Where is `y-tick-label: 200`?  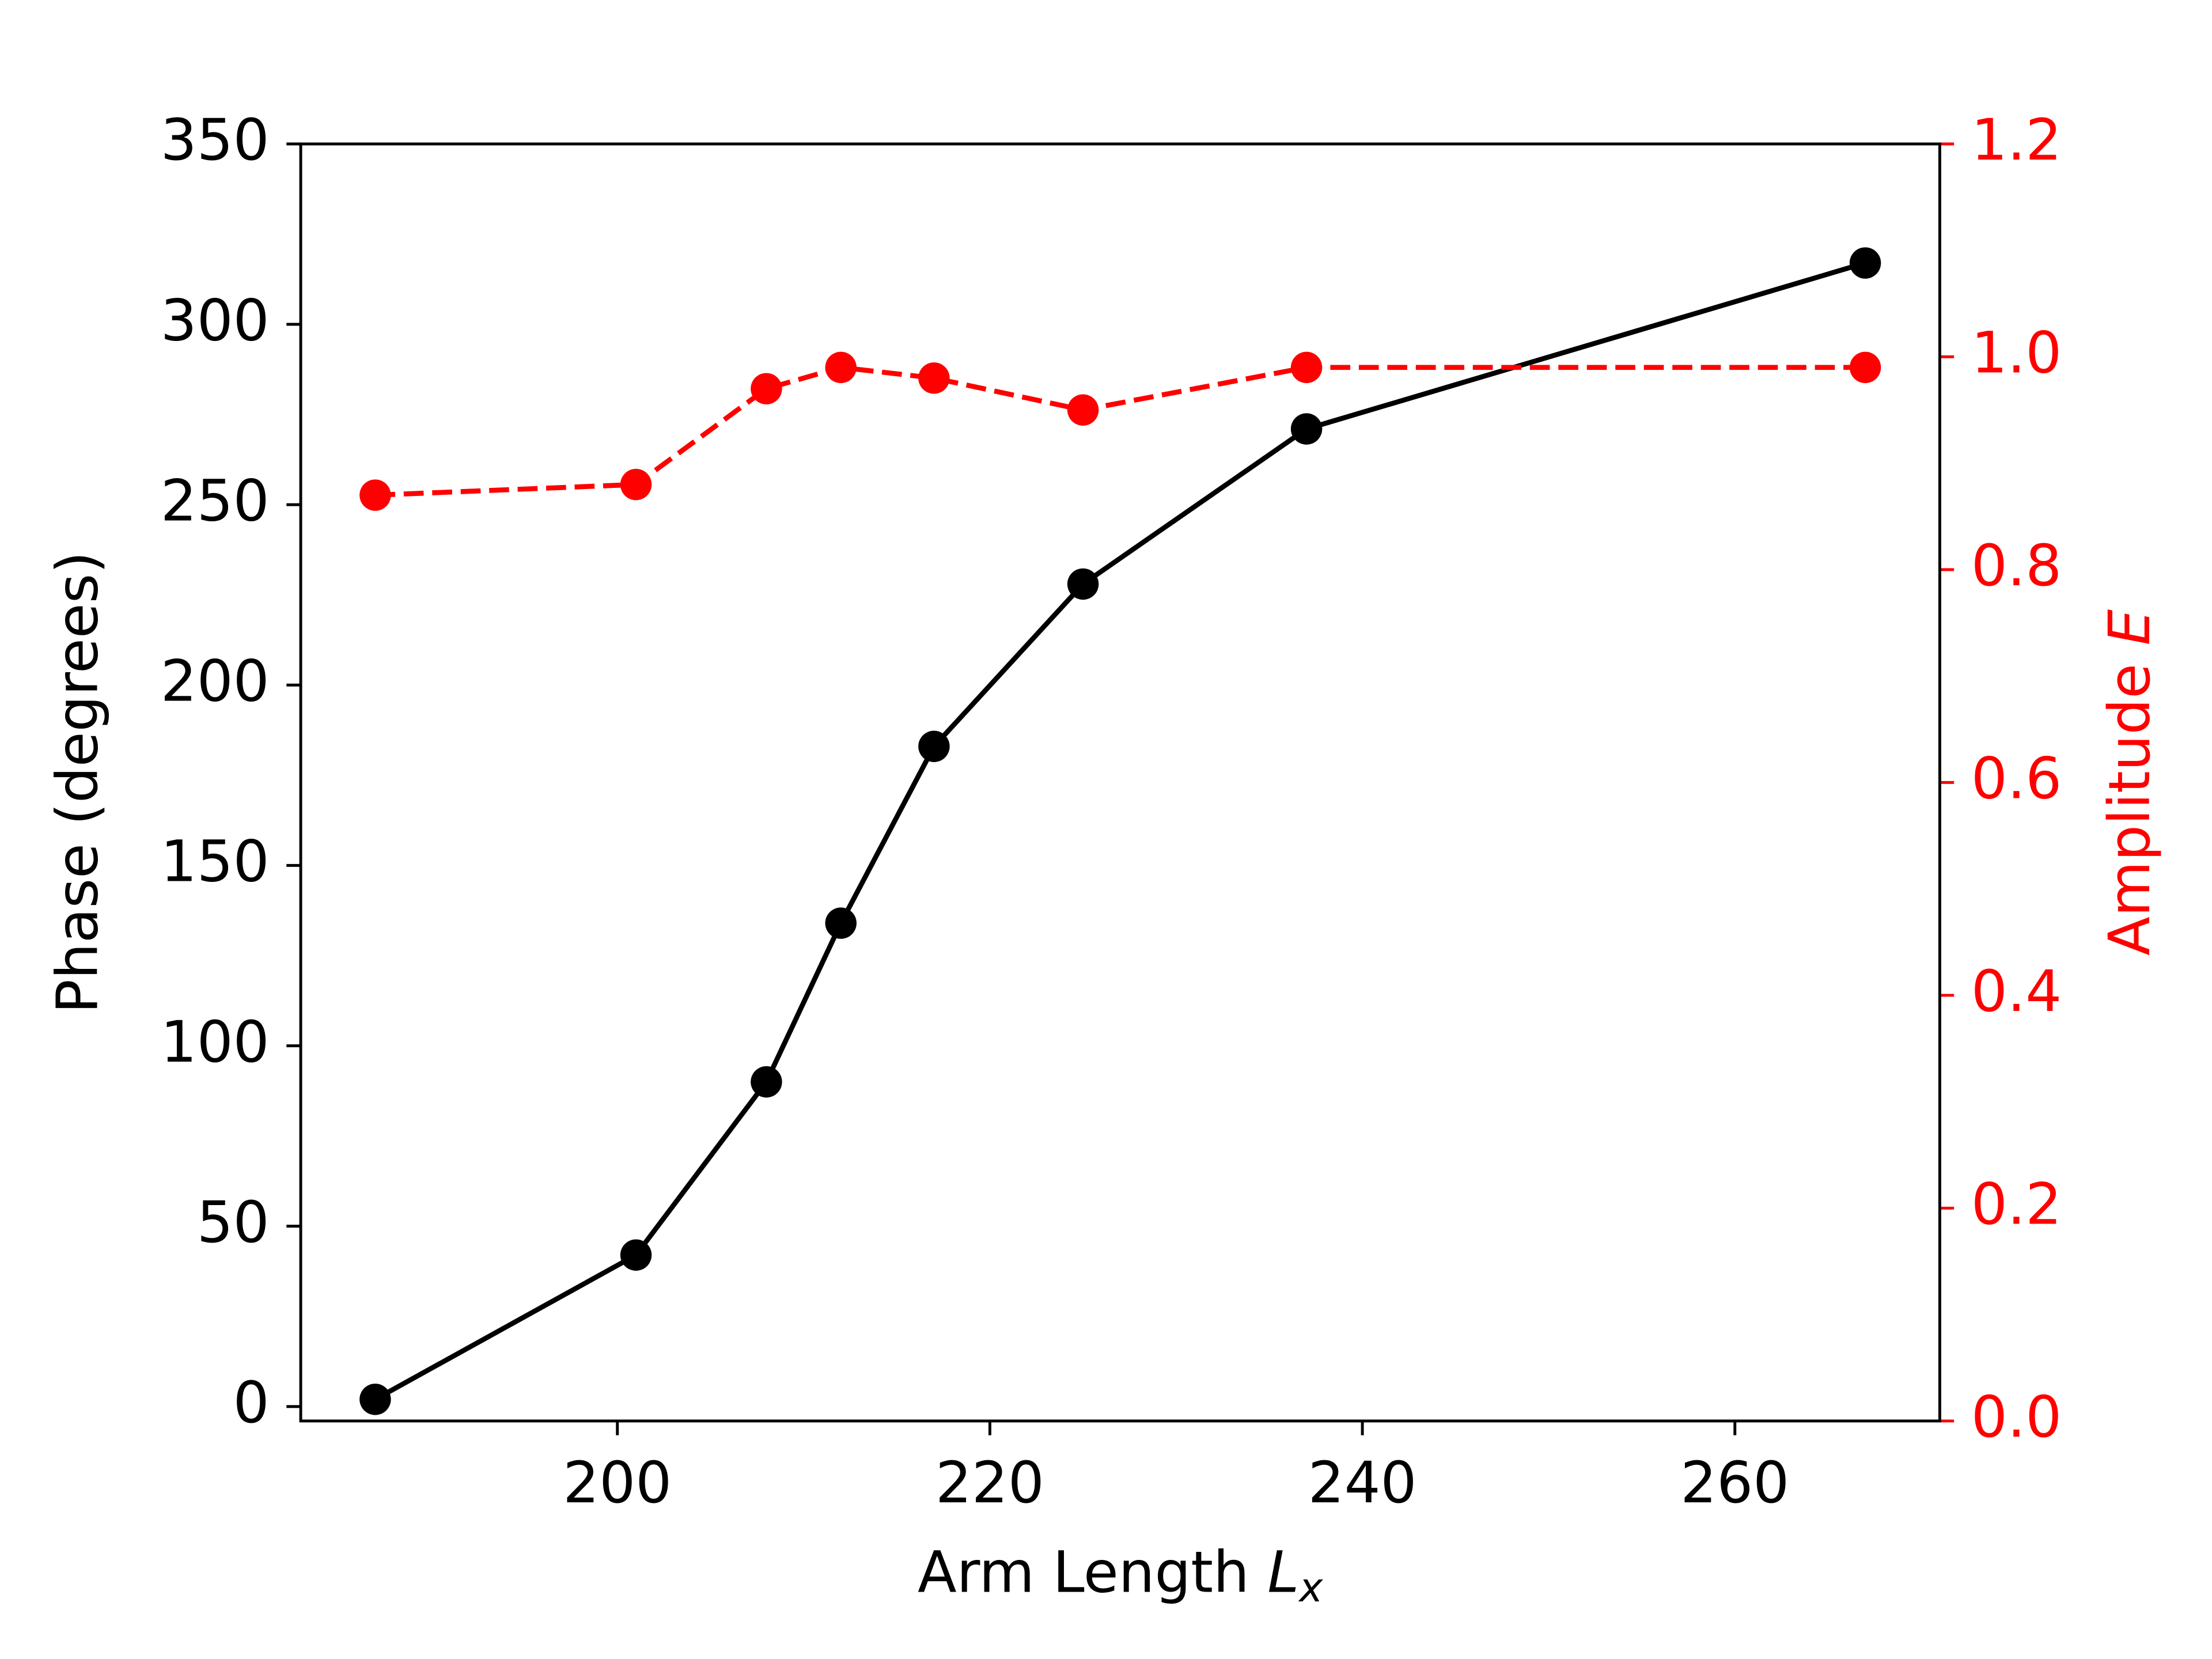 y-tick-label: 200 is located at coordinates (215, 682).